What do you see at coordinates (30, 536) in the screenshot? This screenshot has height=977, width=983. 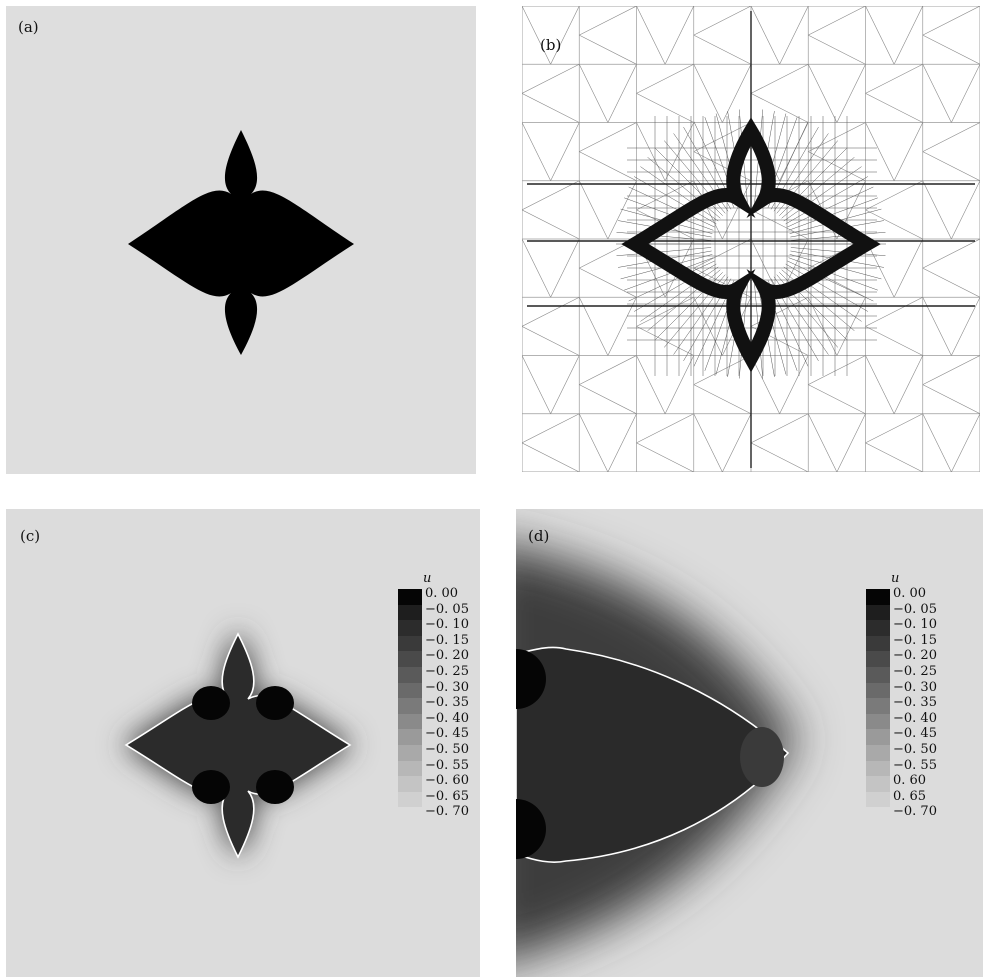 I see `panel-c-label: (c)` at bounding box center [30, 536].